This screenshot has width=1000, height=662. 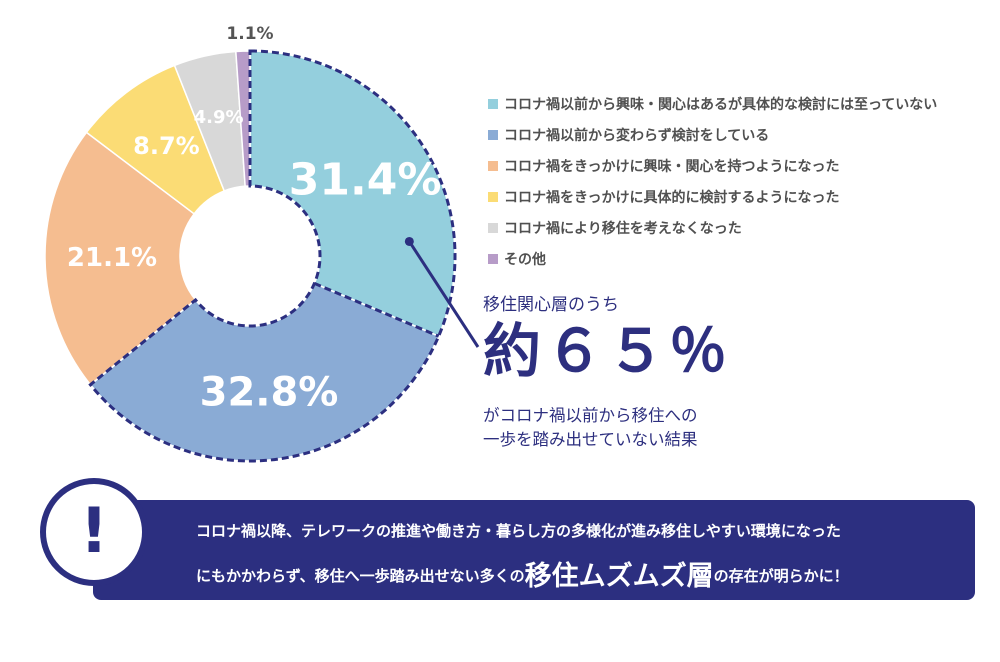 What do you see at coordinates (166, 146) in the screenshot?
I see `slice-label: 8.7%` at bounding box center [166, 146].